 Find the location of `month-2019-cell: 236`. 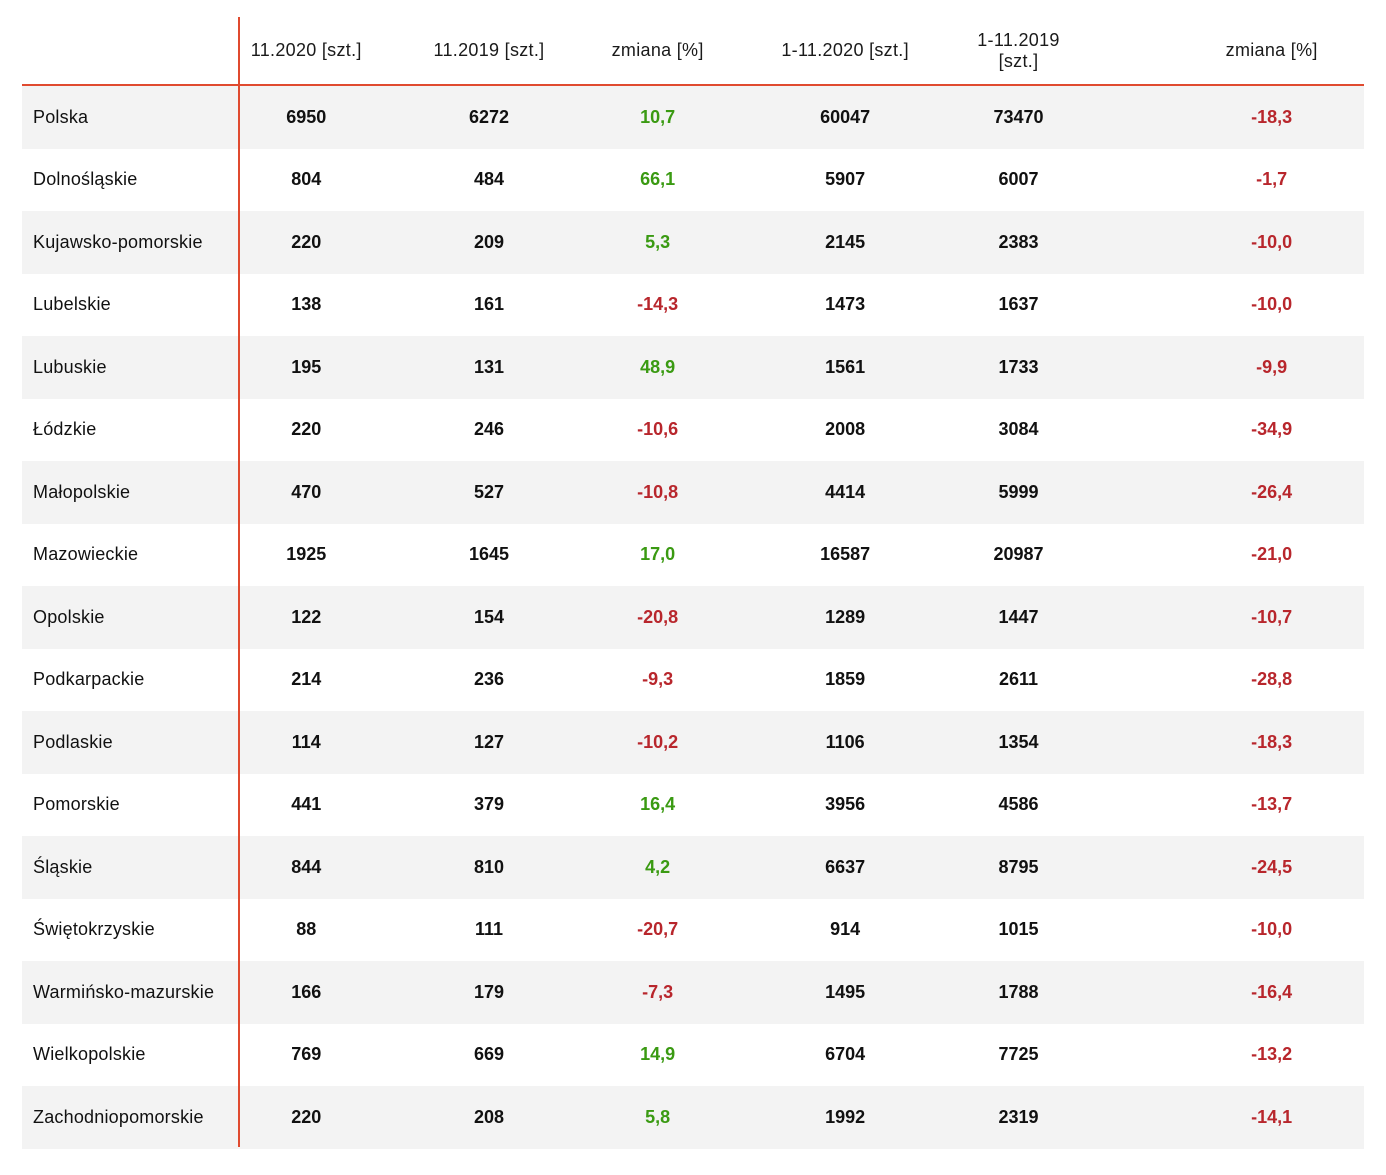

month-2019-cell: 236 is located at coordinates (489, 679).